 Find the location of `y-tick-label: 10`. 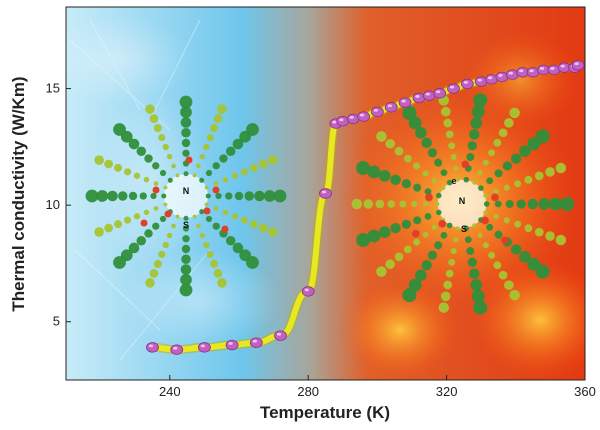

y-tick-label: 10 is located at coordinates (53, 204).